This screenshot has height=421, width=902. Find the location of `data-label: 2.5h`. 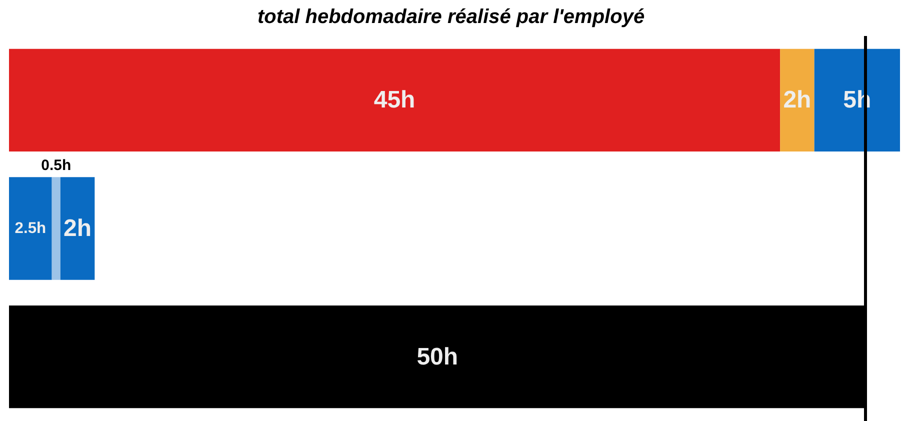

data-label: 2.5h is located at coordinates (30, 228).